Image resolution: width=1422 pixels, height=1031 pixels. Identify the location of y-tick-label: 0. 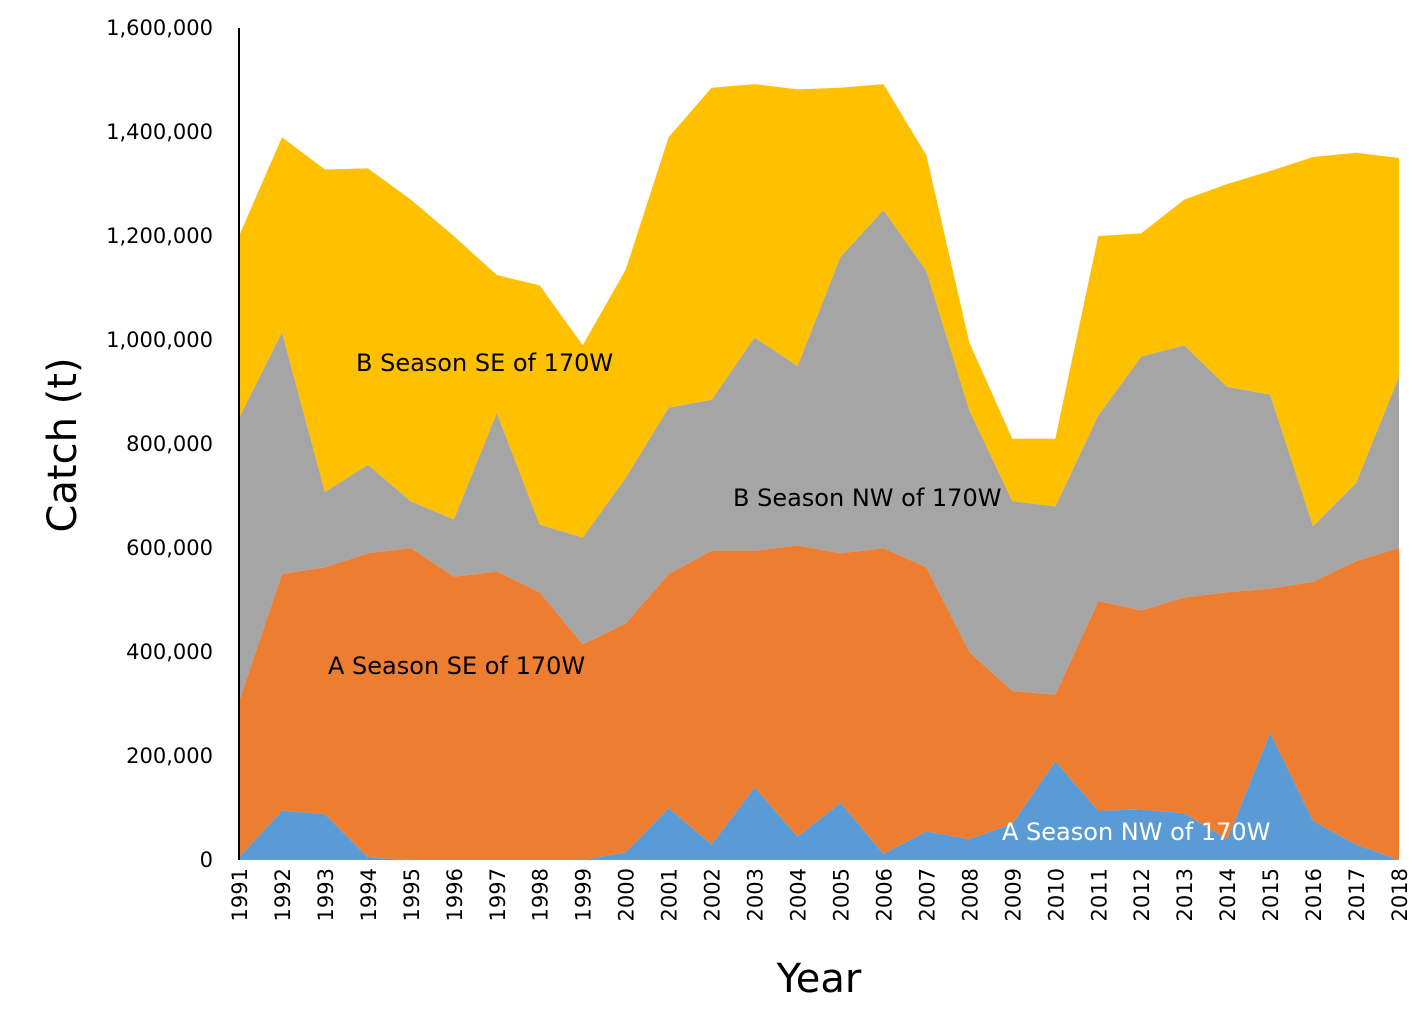
(206, 860).